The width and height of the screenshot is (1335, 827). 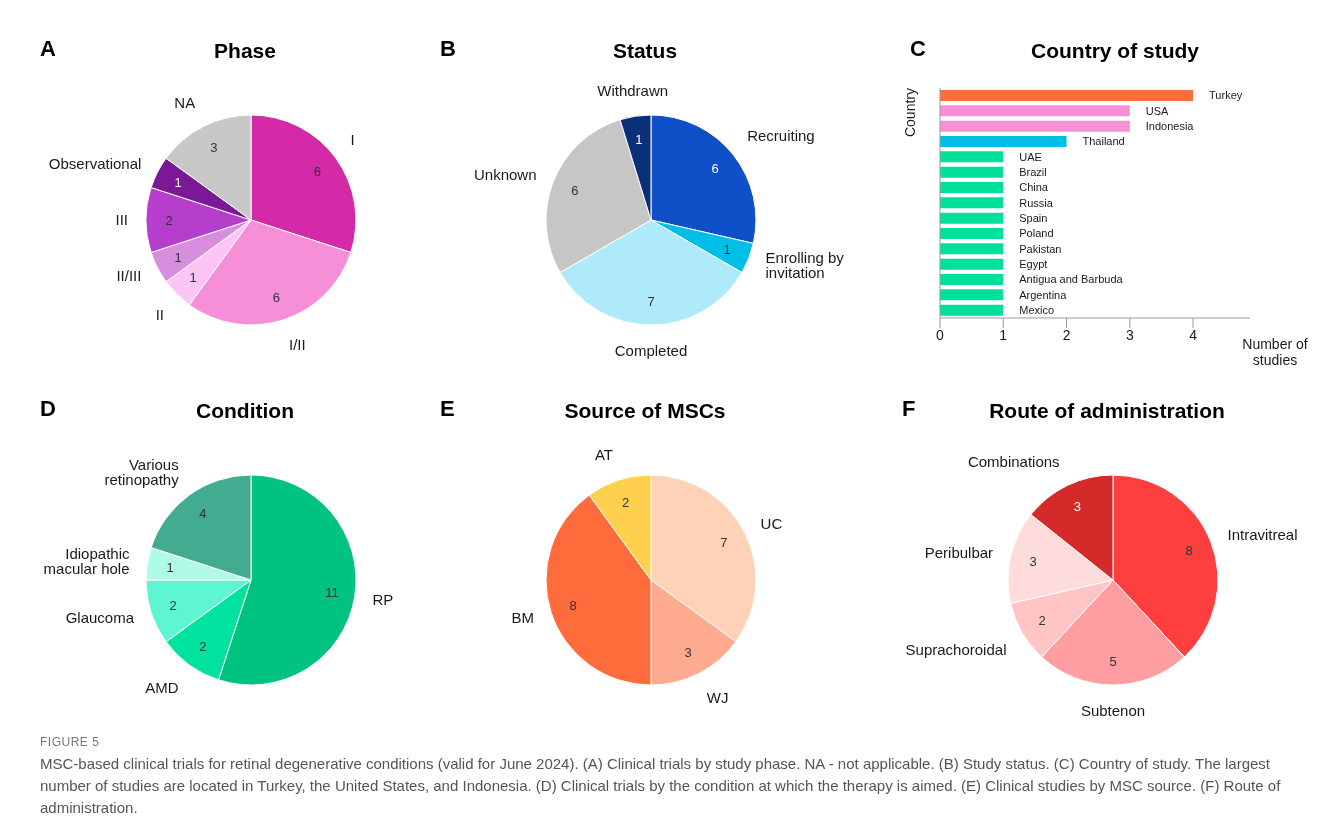 I want to click on category-label: Egypt, so click(x=1033, y=264).